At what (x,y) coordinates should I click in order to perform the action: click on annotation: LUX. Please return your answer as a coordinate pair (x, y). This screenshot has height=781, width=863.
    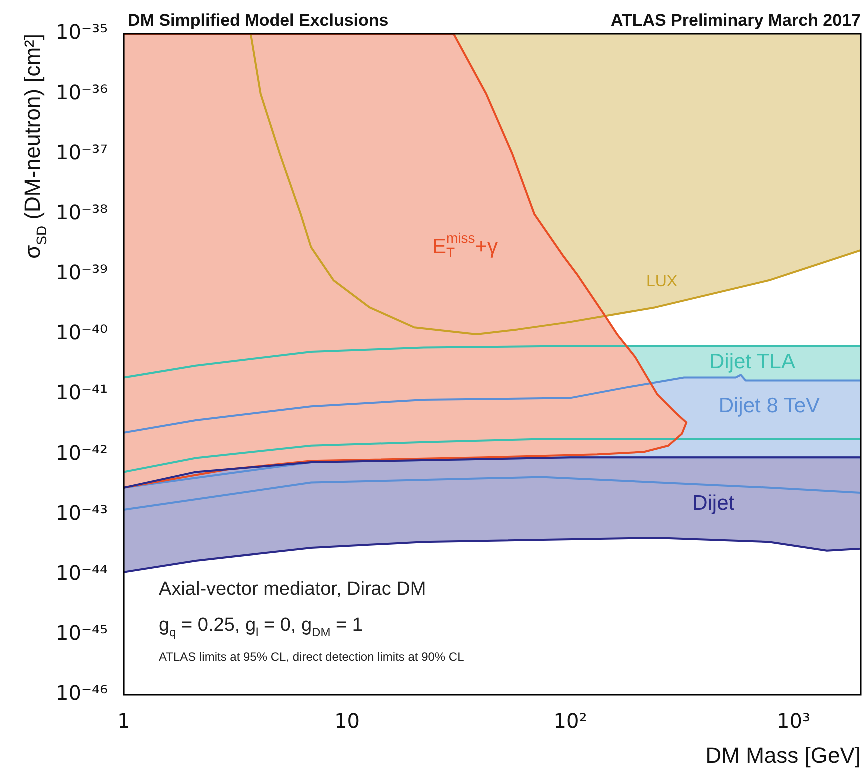
    Looking at the image, I should click on (662, 281).